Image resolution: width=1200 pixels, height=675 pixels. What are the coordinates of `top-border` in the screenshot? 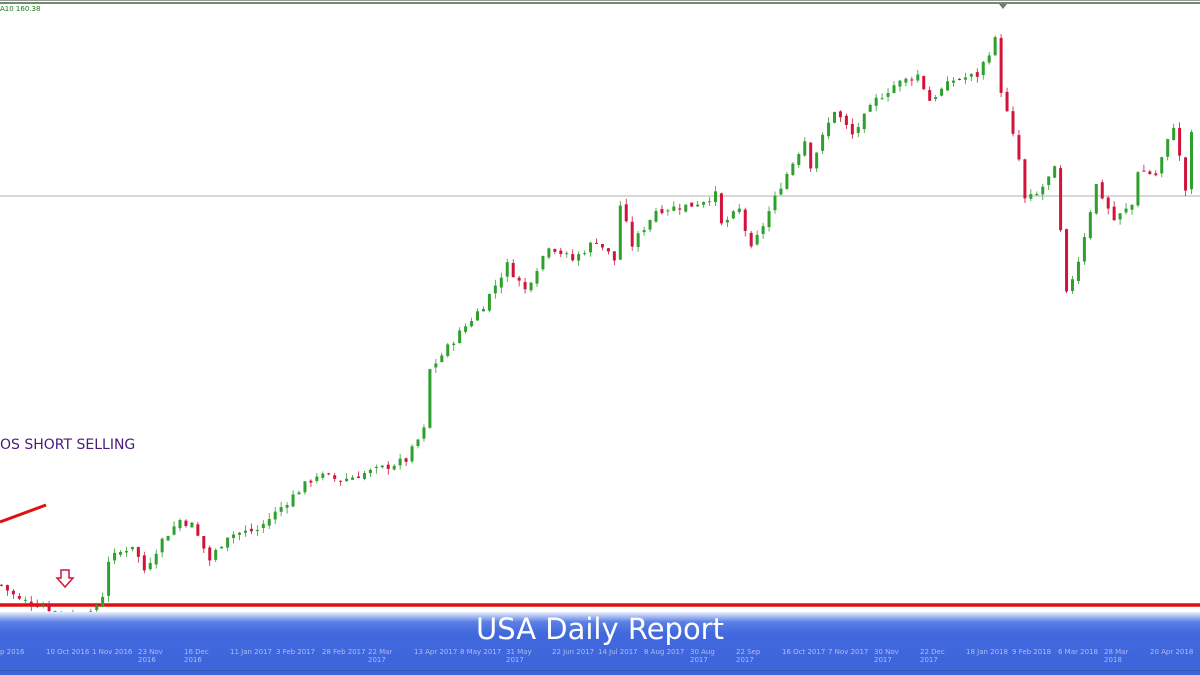 It's located at (600, 0).